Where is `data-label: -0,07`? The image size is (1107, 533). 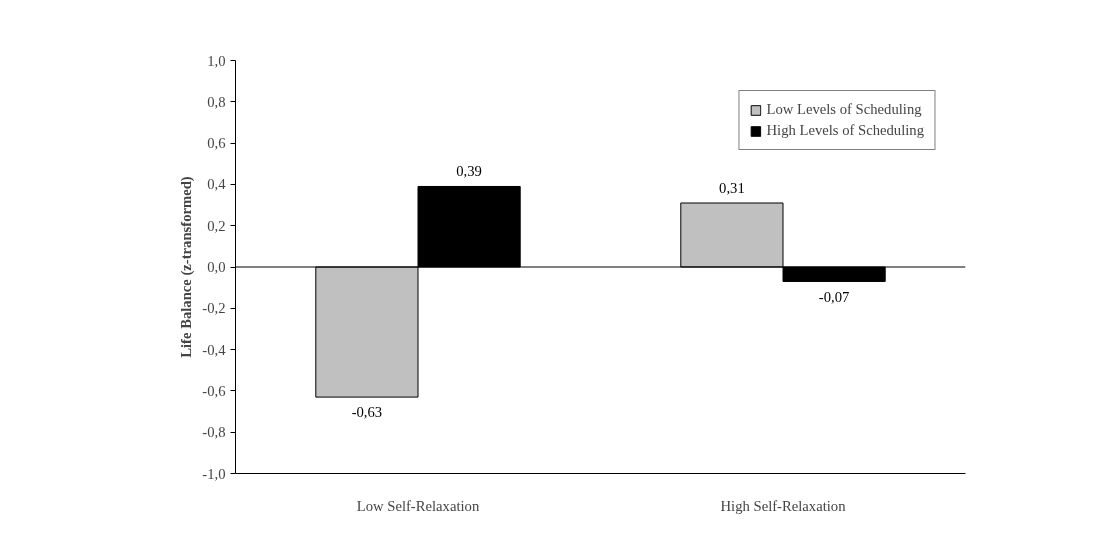 data-label: -0,07 is located at coordinates (834, 296).